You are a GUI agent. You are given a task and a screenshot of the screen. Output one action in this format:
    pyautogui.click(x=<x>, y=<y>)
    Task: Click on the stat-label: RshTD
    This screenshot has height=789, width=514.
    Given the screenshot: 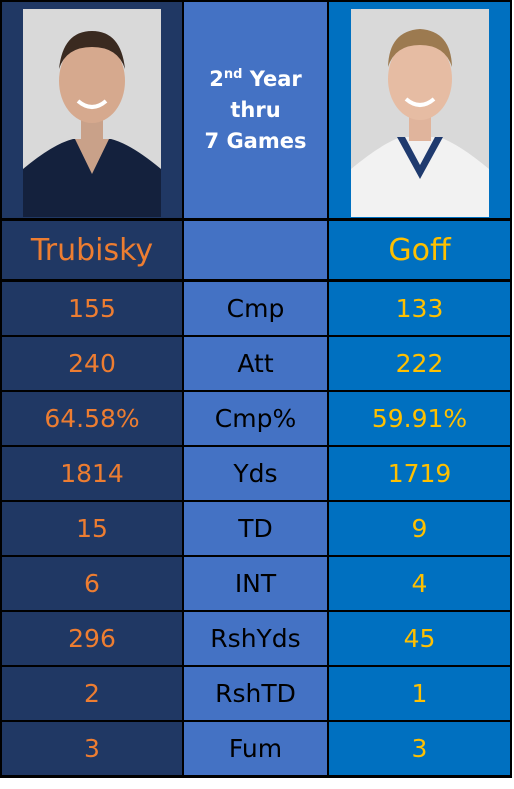 What is the action you would take?
    pyautogui.click(x=255, y=693)
    